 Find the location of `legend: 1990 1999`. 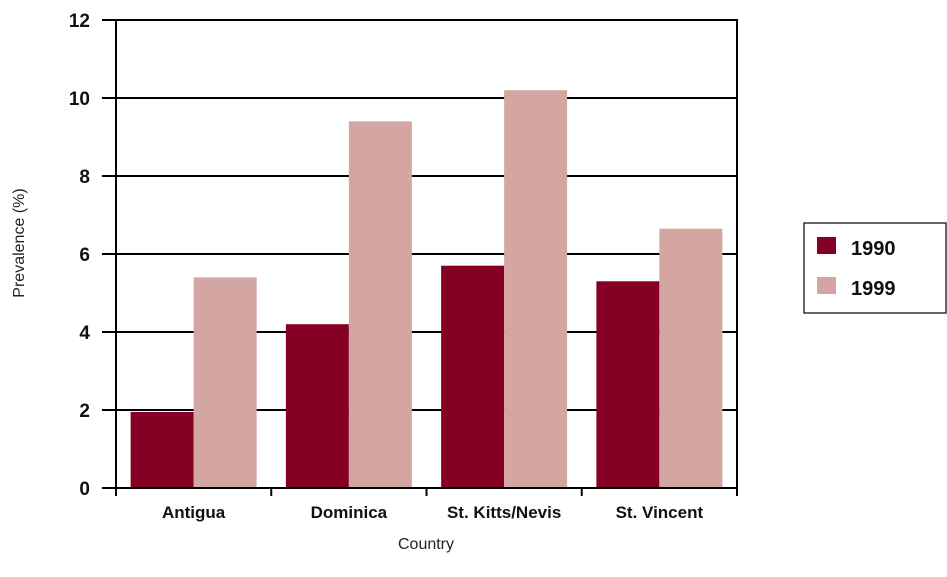

legend: 1990 1999 is located at coordinates (875, 268).